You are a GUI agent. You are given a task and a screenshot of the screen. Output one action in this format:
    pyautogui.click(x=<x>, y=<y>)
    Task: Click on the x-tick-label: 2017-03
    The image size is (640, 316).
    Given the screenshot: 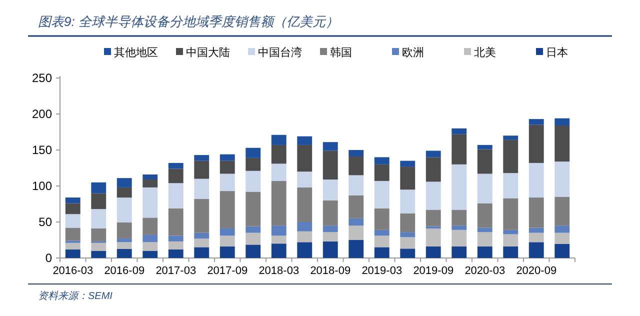 What is the action you would take?
    pyautogui.click(x=176, y=271)
    